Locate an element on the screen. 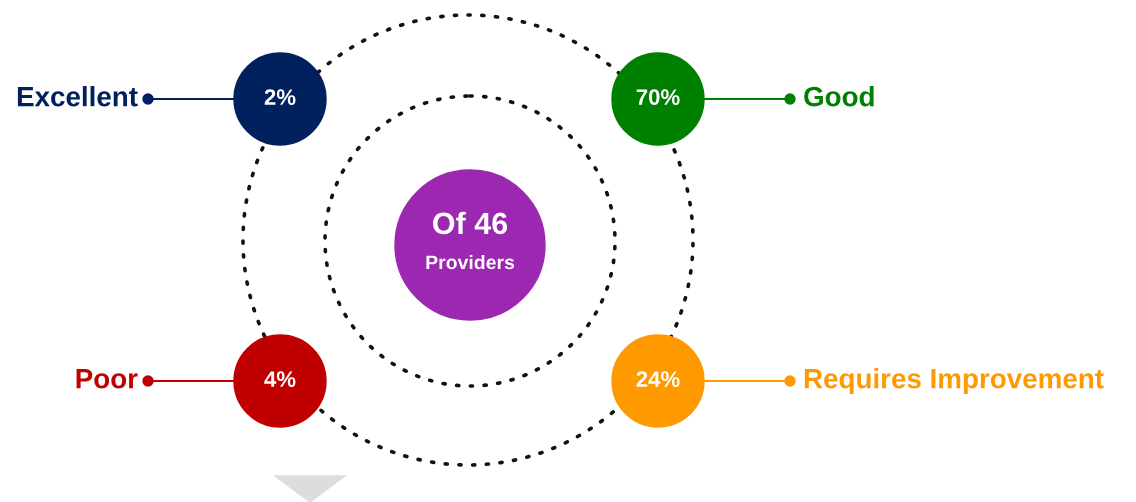  data-label: 2% is located at coordinates (280, 97).